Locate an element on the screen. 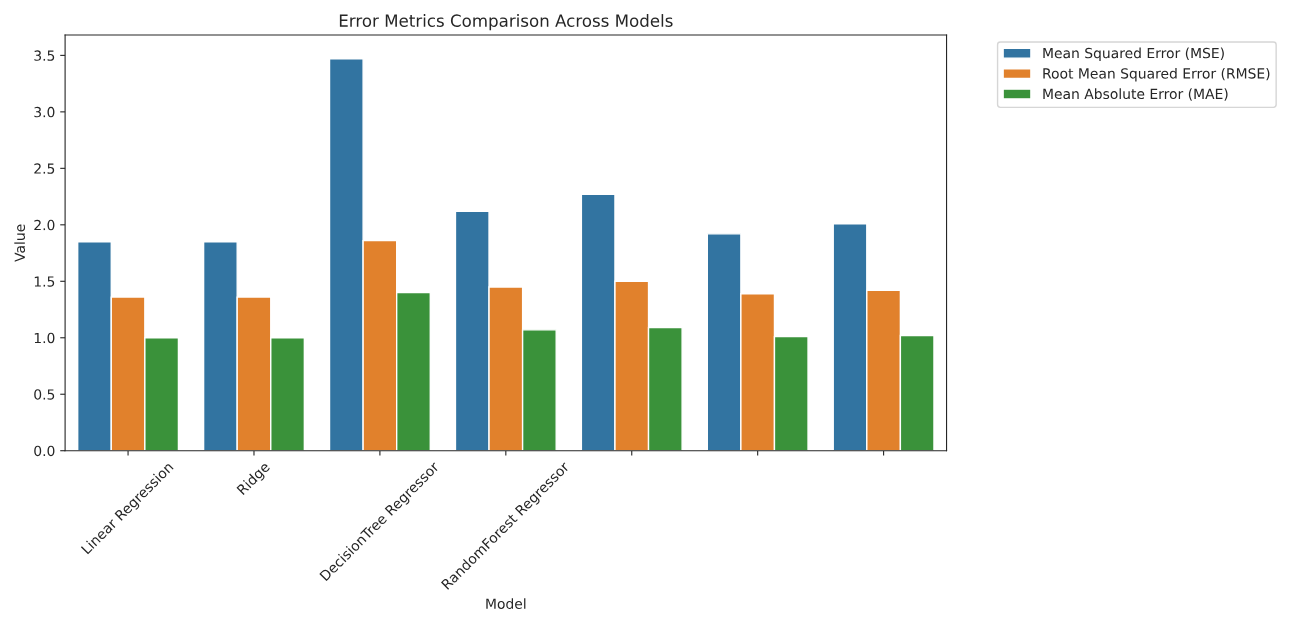 This screenshot has width=1302, height=626. y-tick-label: 1.5 is located at coordinates (44, 281).